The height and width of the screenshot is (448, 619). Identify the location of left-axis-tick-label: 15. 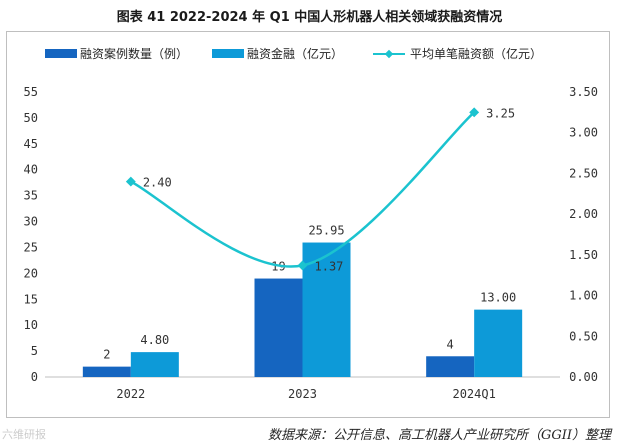
(31, 299).